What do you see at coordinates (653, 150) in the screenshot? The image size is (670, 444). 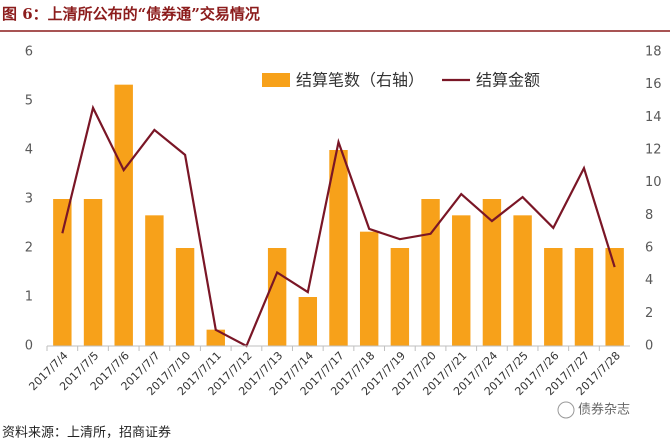 I see `y2-tick-label: 12` at bounding box center [653, 150].